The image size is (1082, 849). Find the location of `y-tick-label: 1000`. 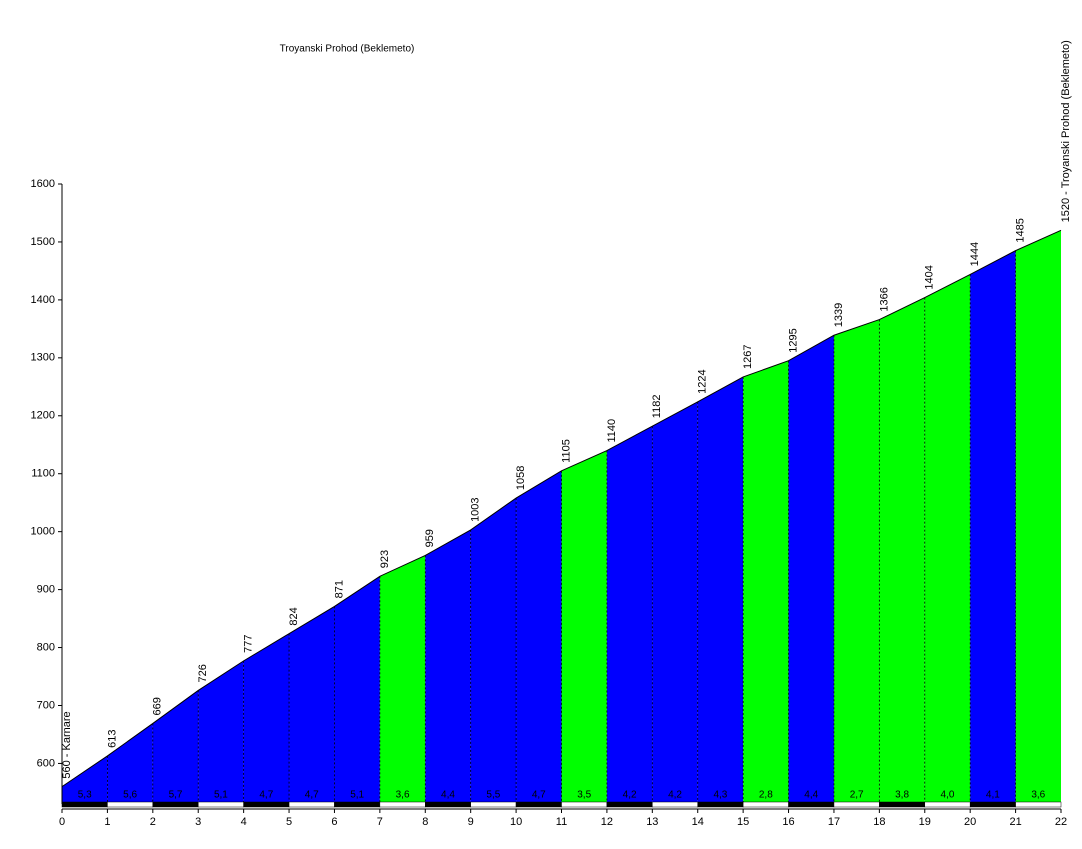

y-tick-label: 1000 is located at coordinates (43, 532).